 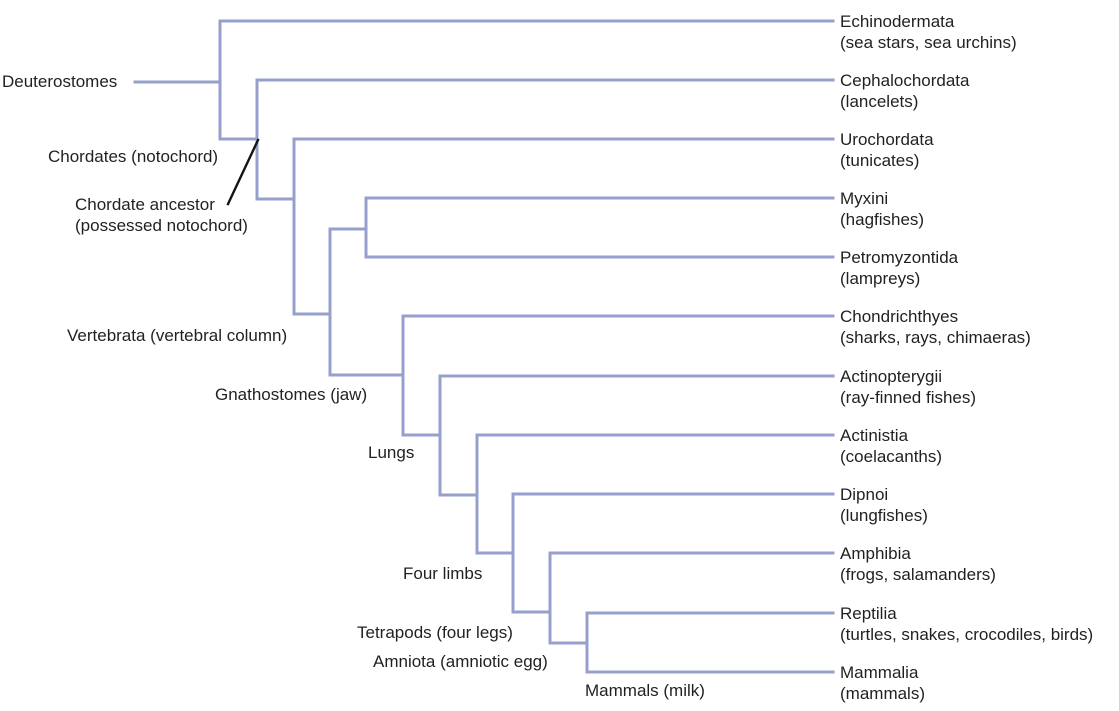 I want to click on four-limbs-label: Four limbs, so click(x=443, y=573).